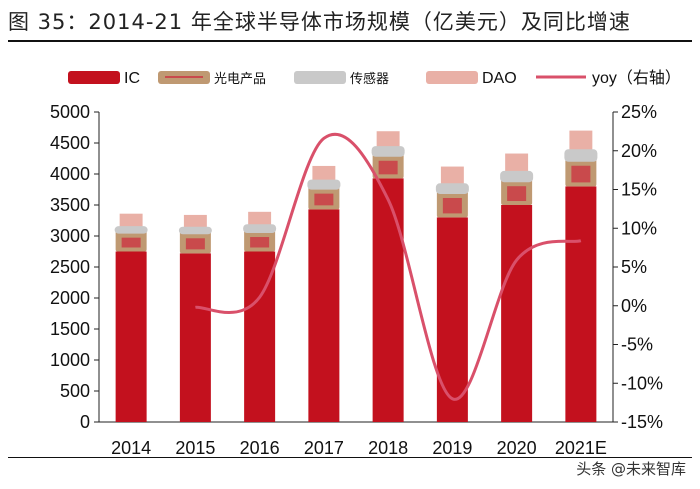 The image size is (700, 489). What do you see at coordinates (634, 267) in the screenshot?
I see `y2-tick-label: 5%` at bounding box center [634, 267].